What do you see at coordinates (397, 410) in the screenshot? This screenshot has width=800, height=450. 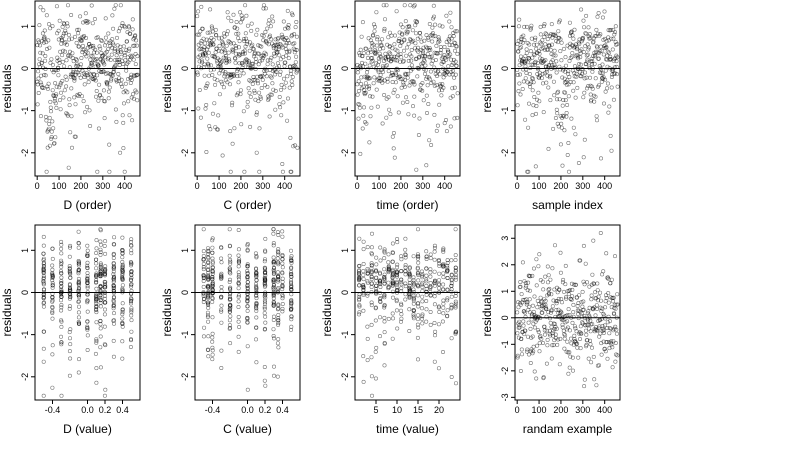 I see `x-tick-label: 10` at bounding box center [397, 410].